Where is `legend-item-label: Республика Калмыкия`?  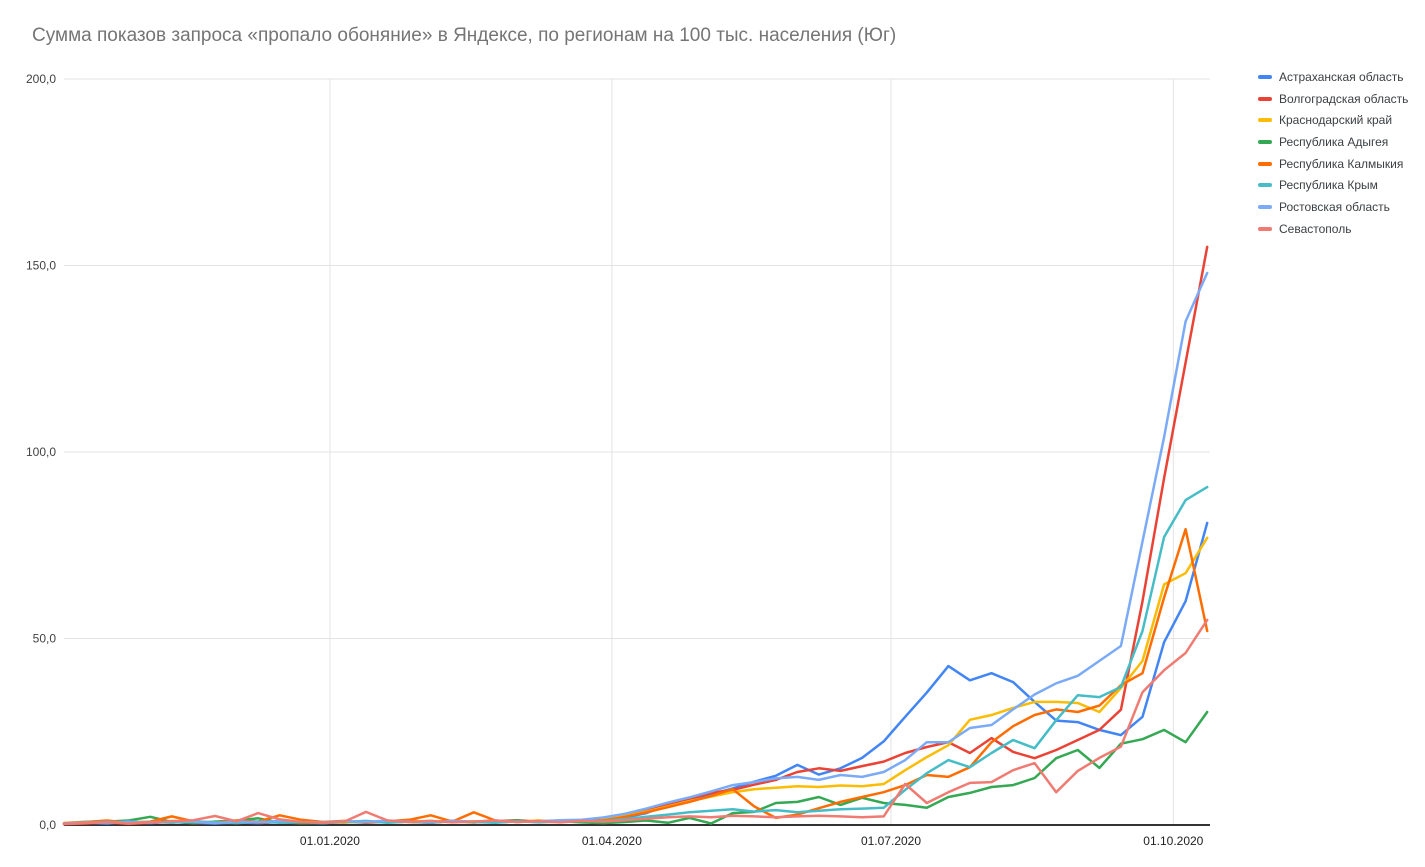
legend-item-label: Республика Калмыкия is located at coordinates (1341, 163).